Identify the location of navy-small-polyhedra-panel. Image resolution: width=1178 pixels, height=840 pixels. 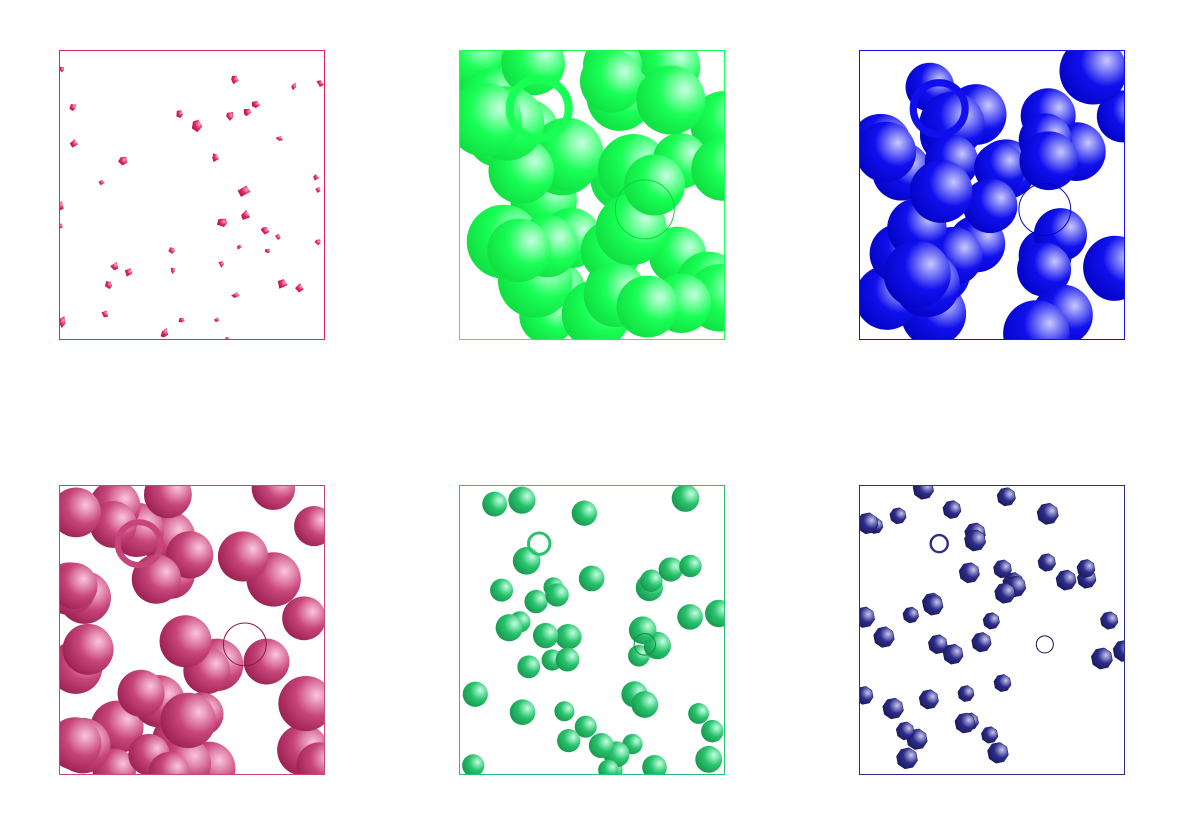
(992, 630).